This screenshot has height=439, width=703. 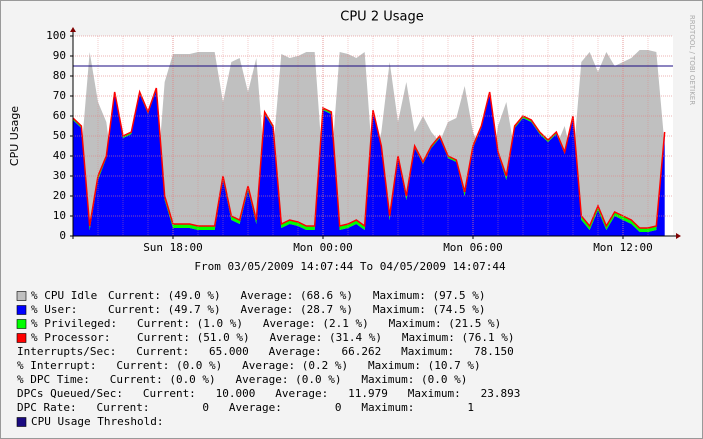 What do you see at coordinates (74, 323) in the screenshot?
I see `legend-name: % Privileged:` at bounding box center [74, 323].